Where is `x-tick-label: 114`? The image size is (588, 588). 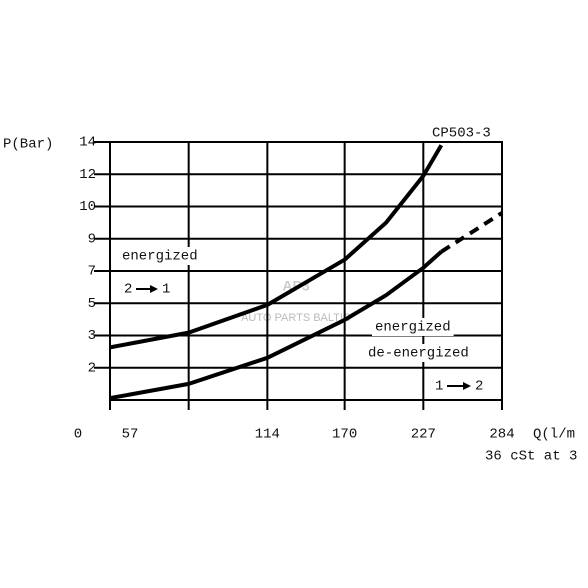 x-tick-label: 114 is located at coordinates (267, 435).